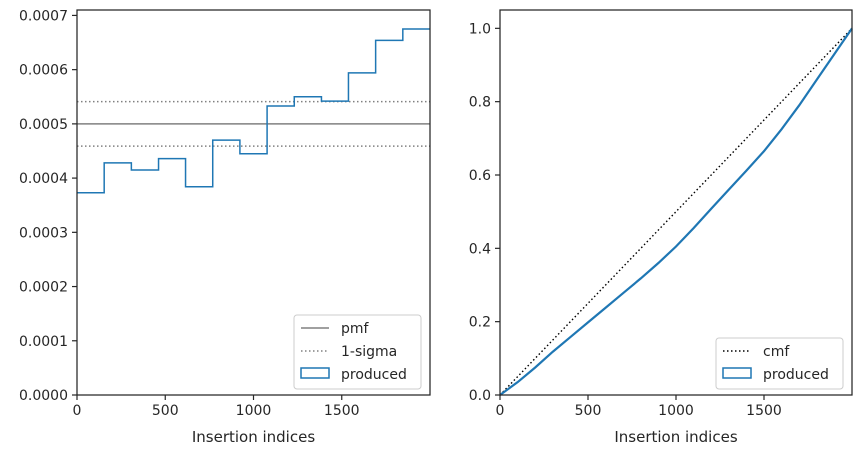 This screenshot has height=454, width=861. I want to click on y-tick-label: 0.0005, so click(43, 125).